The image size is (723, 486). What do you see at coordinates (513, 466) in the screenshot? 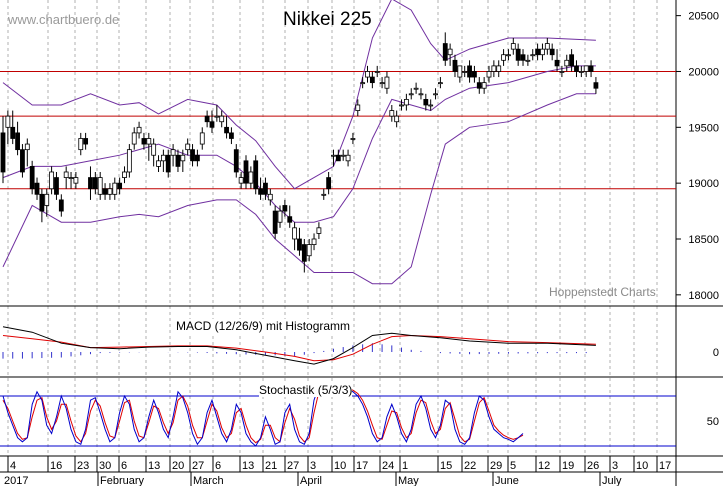
I see `x-tick-label-20: 5` at bounding box center [513, 466].